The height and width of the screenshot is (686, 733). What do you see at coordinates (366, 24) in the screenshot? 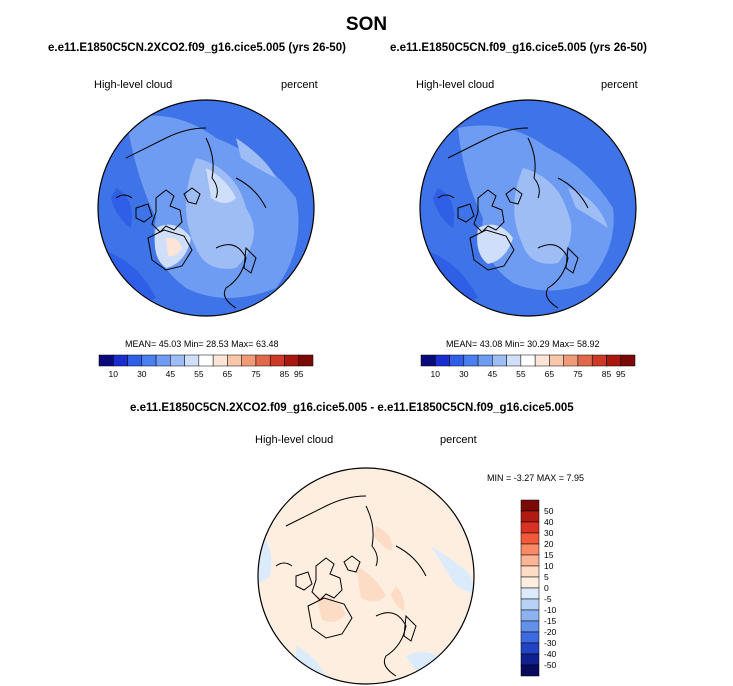
I see `figure-title: SON` at bounding box center [366, 24].